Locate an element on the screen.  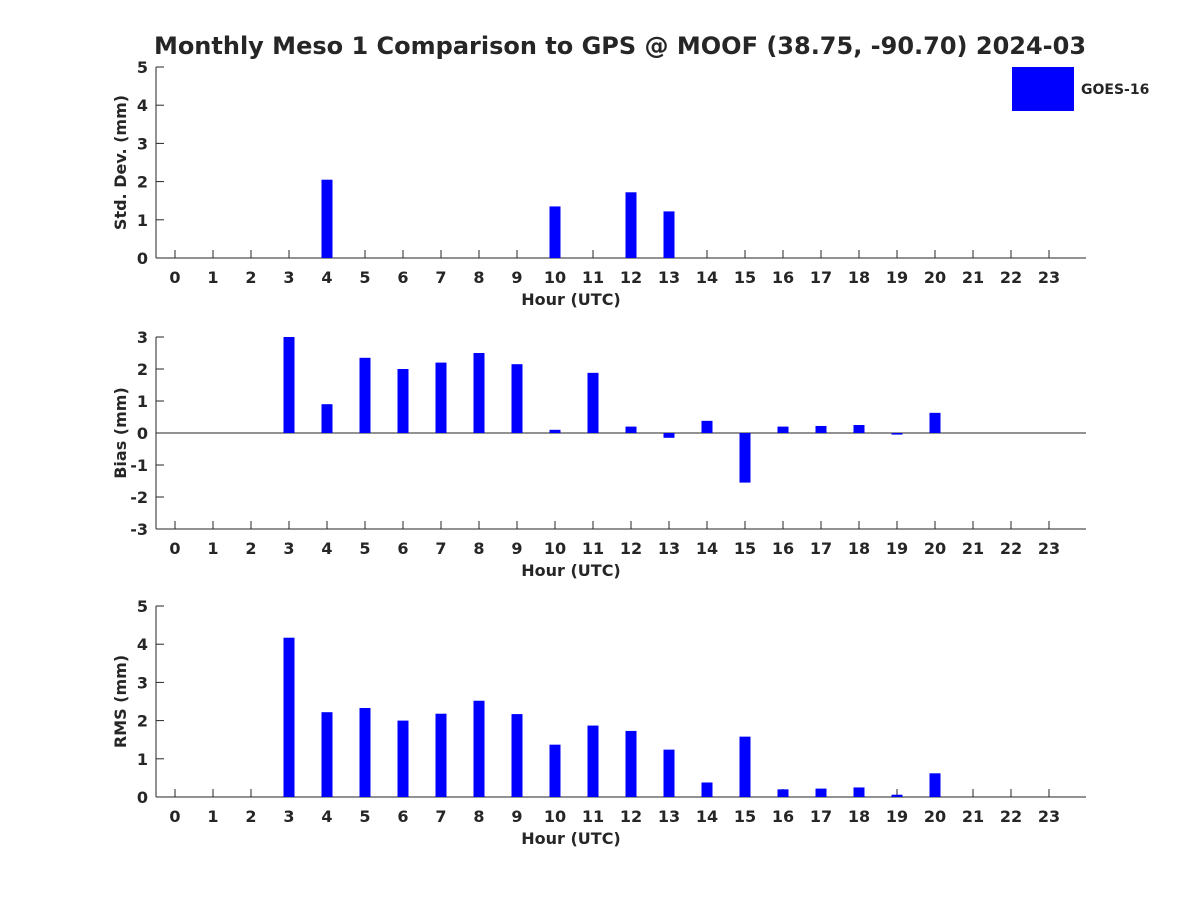
x-tick-label: 10 is located at coordinates (555, 816).